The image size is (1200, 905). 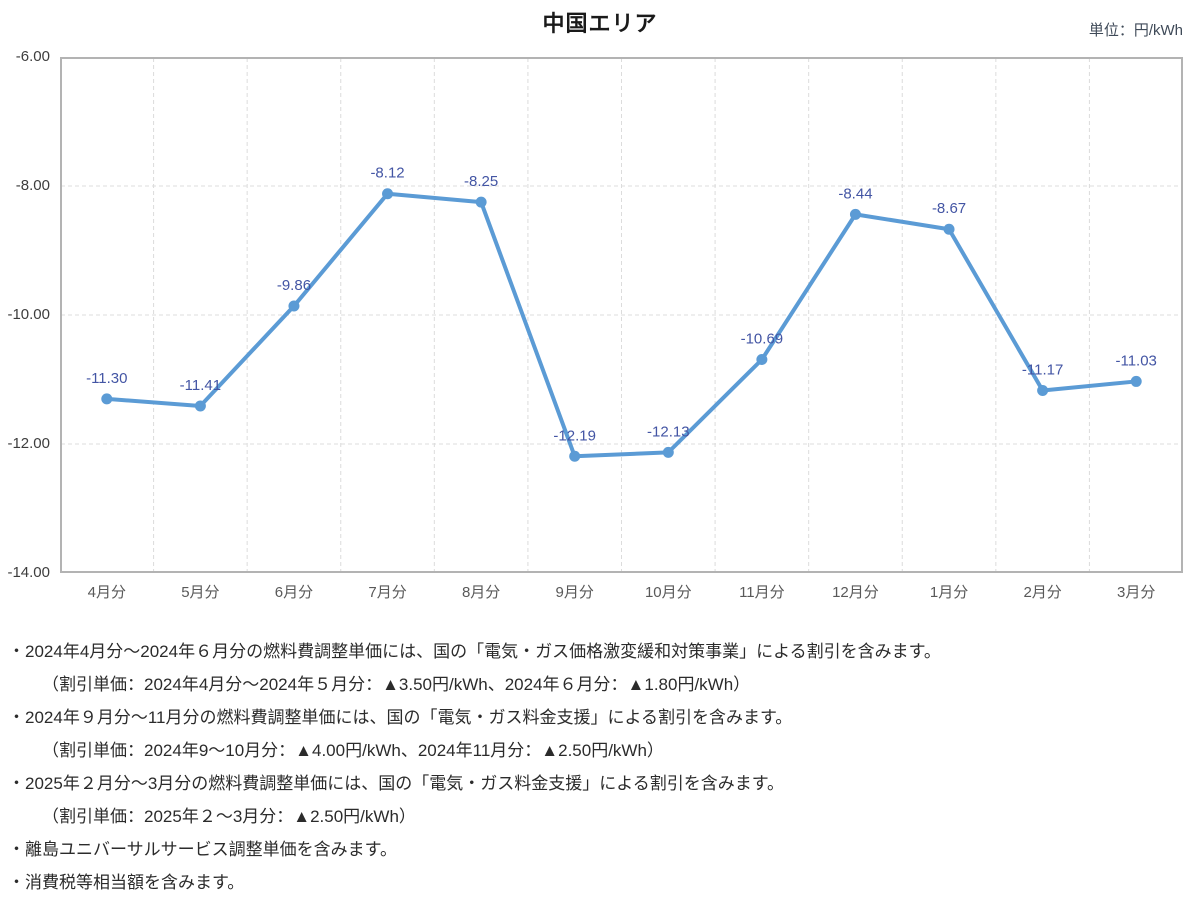 What do you see at coordinates (387, 173) in the screenshot?
I see `data-point-label: -8.12` at bounding box center [387, 173].